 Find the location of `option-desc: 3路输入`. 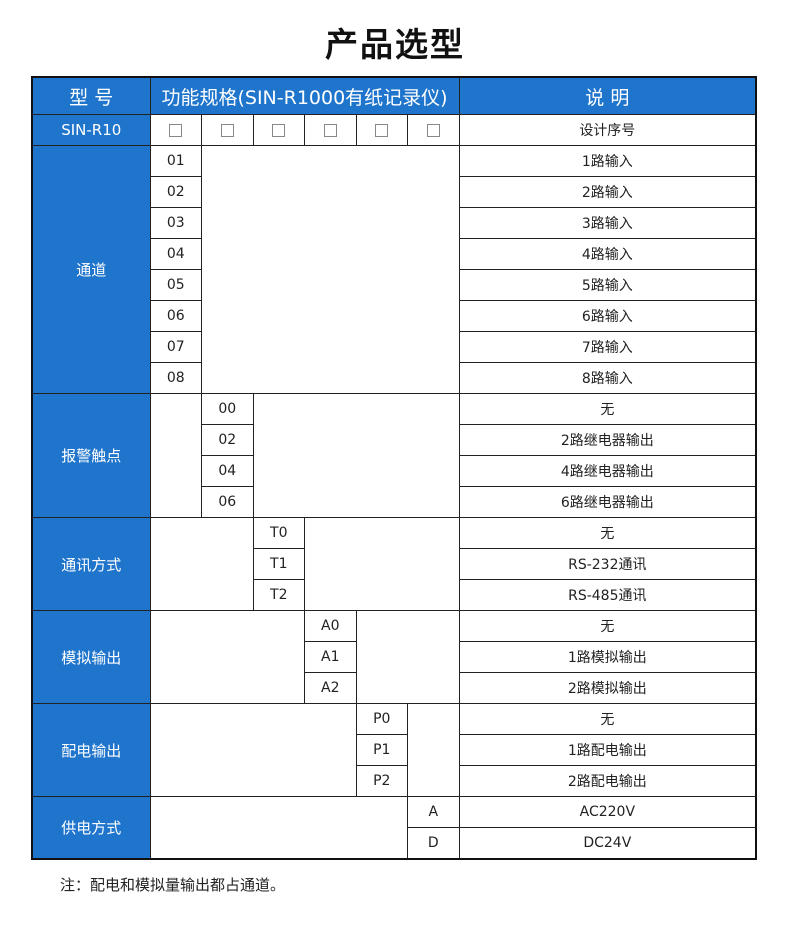

option-desc: 3路输入 is located at coordinates (607, 223).